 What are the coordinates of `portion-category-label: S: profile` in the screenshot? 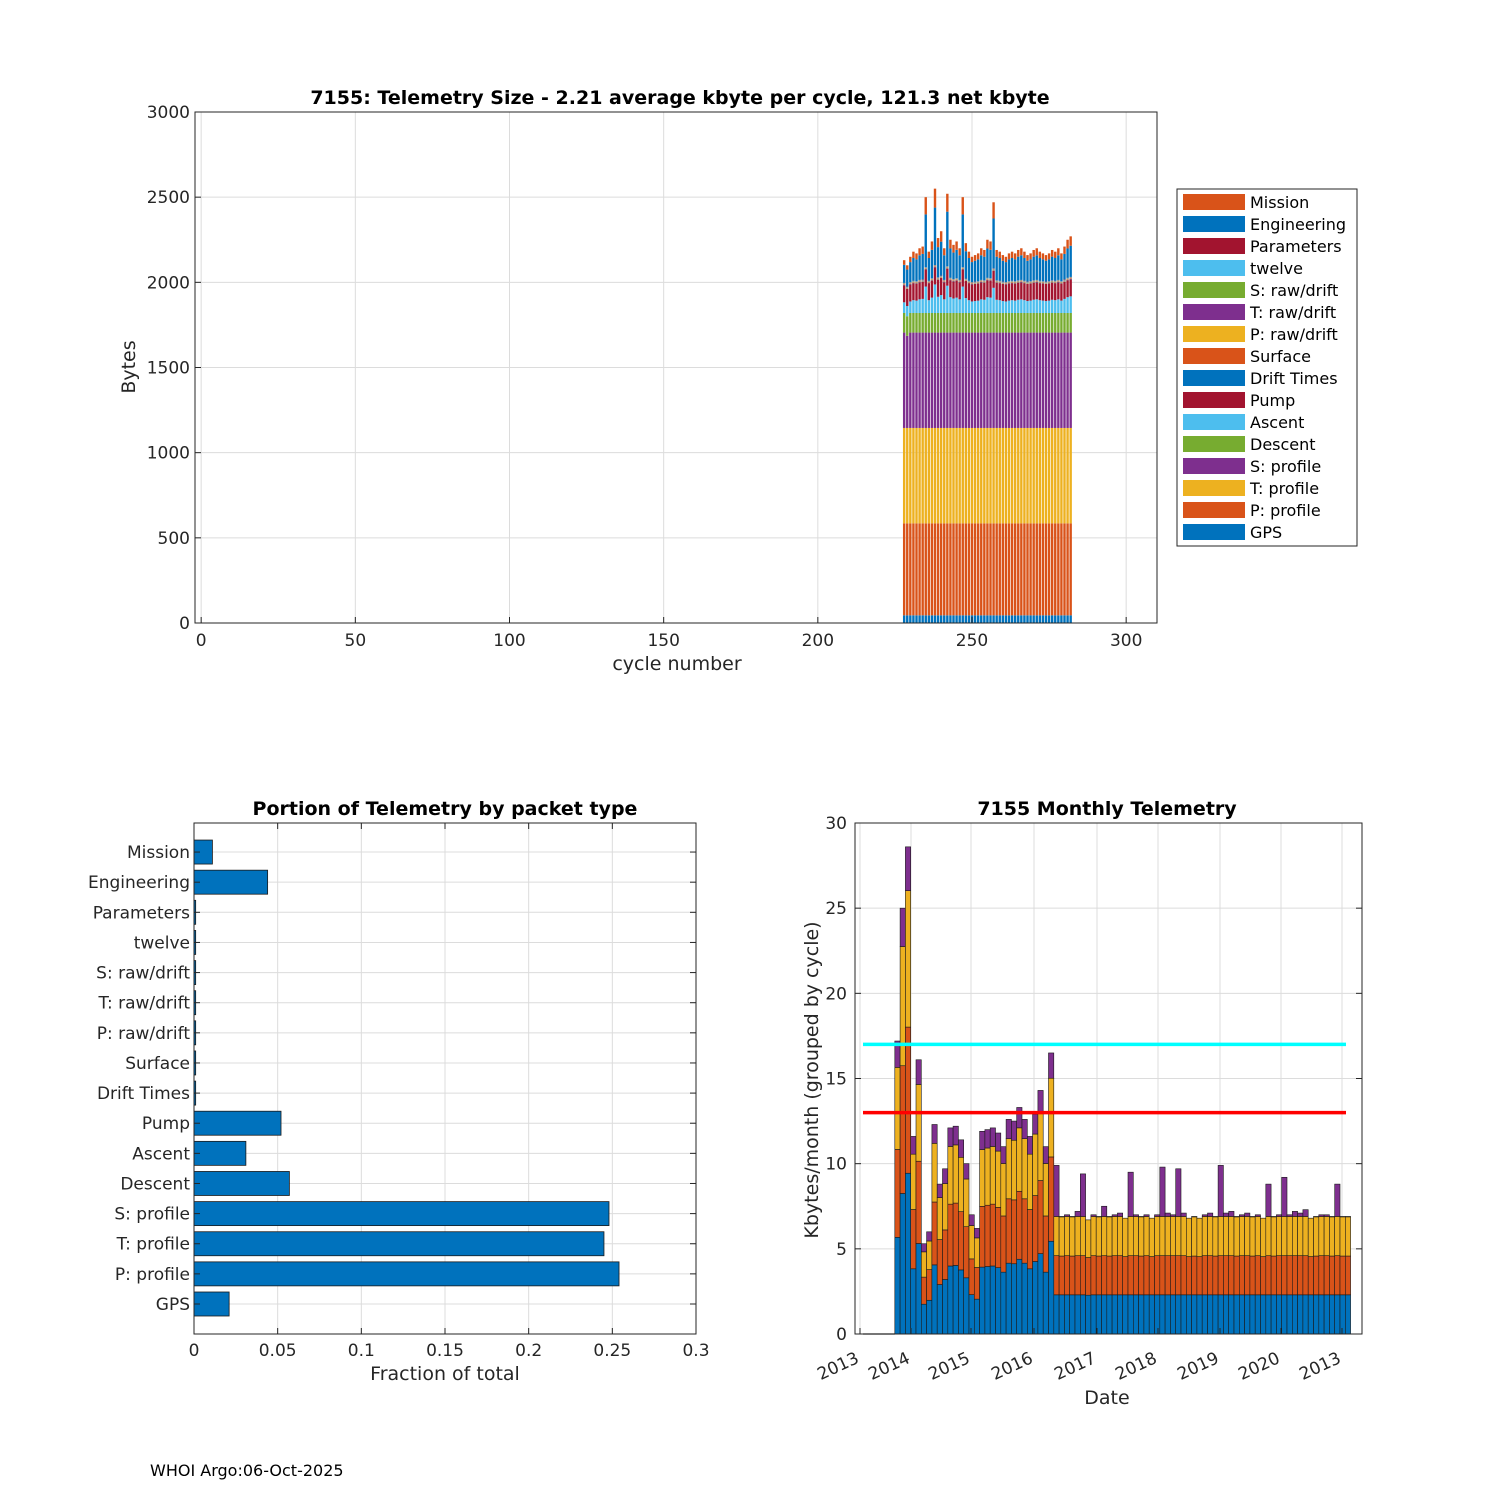 It's located at (152, 1215).